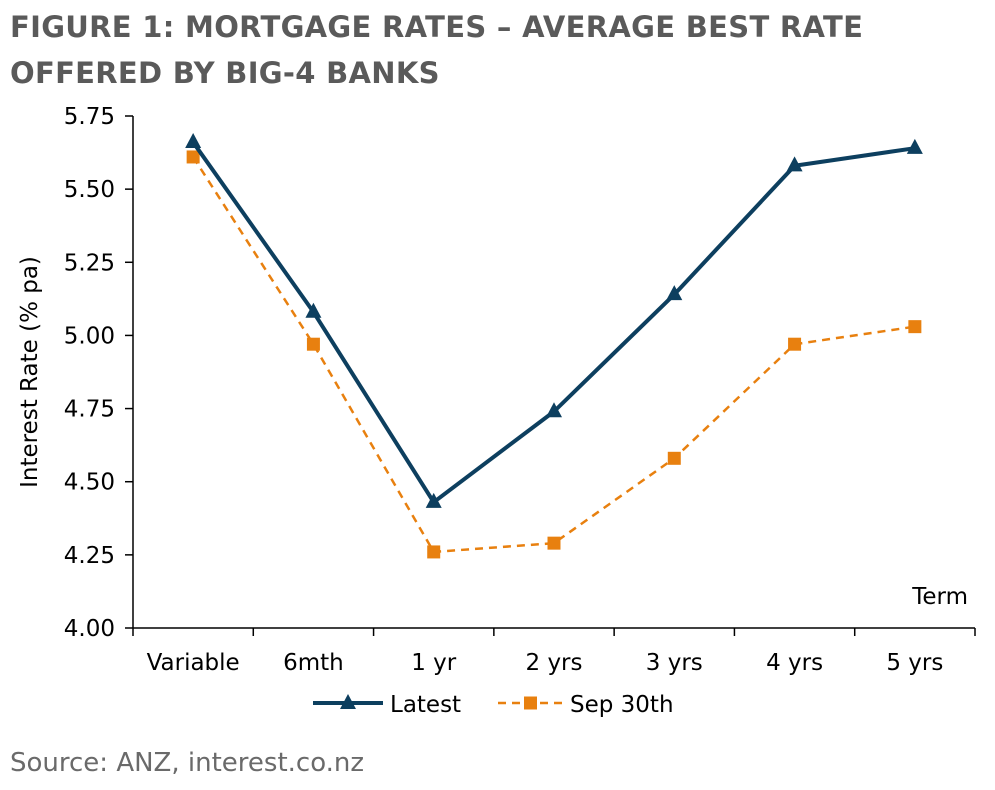  What do you see at coordinates (387, 705) in the screenshot?
I see `legend-item: Latest` at bounding box center [387, 705].